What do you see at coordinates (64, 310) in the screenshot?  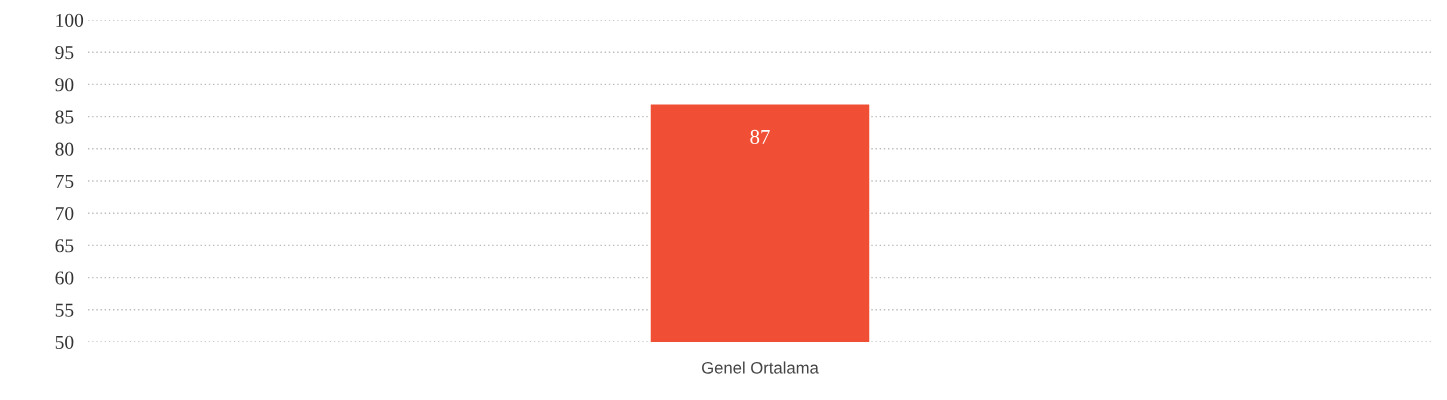 I see `y-tick-label: 55` at bounding box center [64, 310].